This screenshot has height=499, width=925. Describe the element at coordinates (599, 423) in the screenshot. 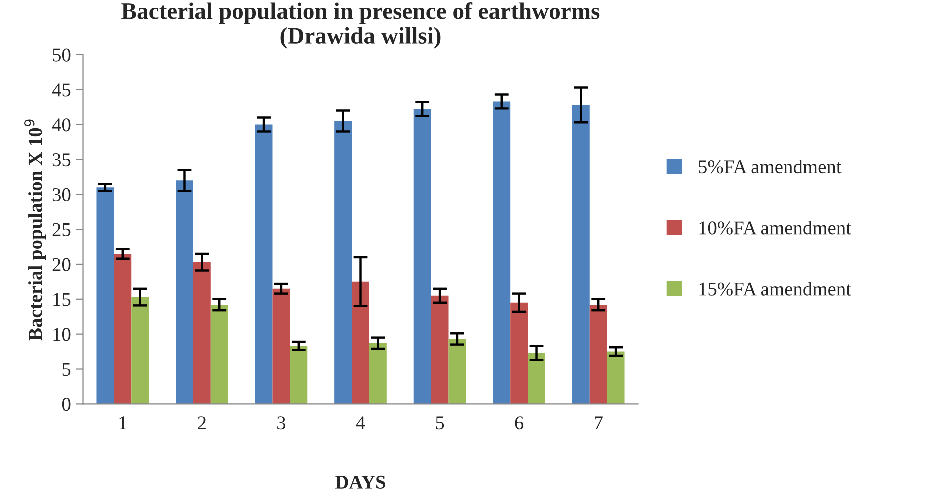

I see `x-tick-label: 7` at that location.